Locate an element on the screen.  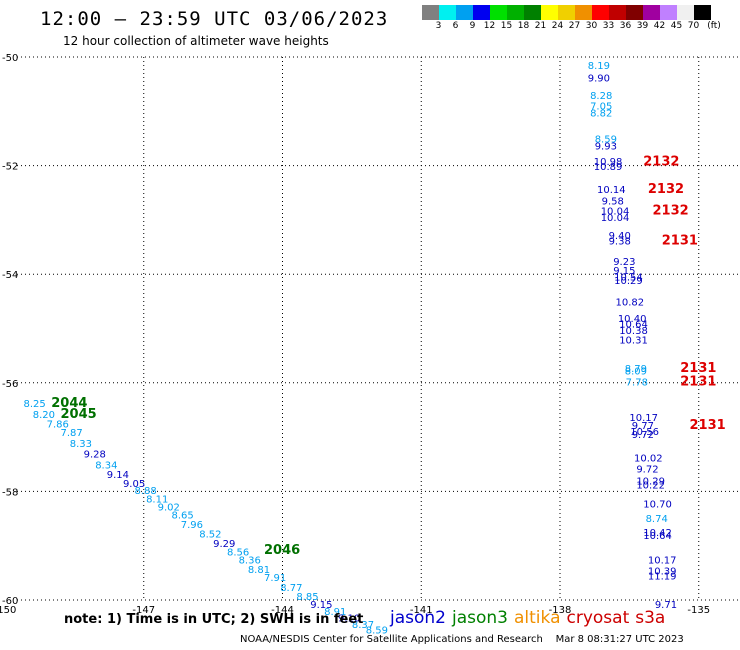
wave-height-point: 8.36 is located at coordinates (250, 561).